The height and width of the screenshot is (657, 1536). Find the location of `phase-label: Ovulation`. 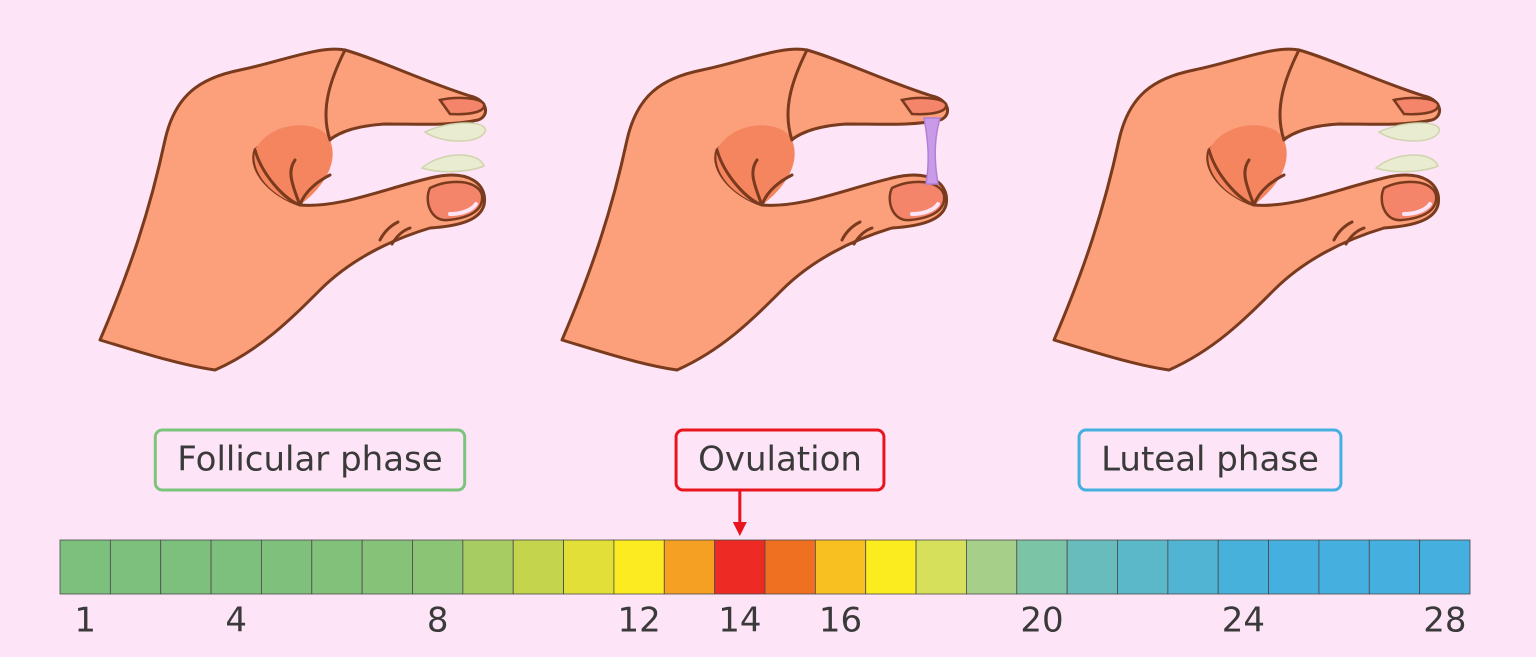

phase-label: Ovulation is located at coordinates (780, 460).